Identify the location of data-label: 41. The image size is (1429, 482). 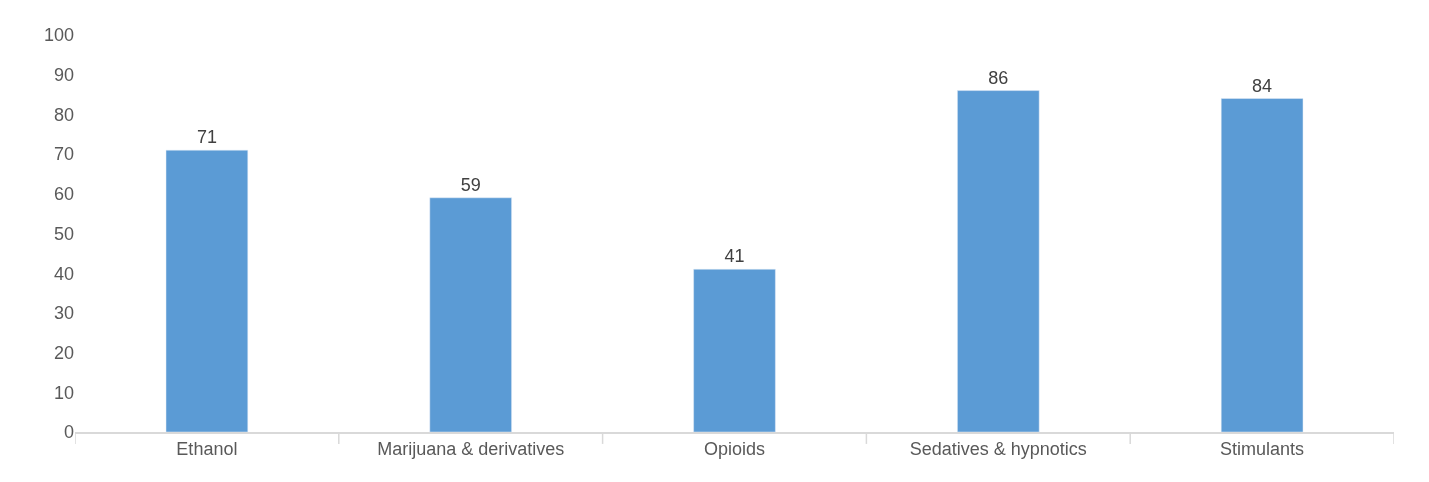
(734, 256).